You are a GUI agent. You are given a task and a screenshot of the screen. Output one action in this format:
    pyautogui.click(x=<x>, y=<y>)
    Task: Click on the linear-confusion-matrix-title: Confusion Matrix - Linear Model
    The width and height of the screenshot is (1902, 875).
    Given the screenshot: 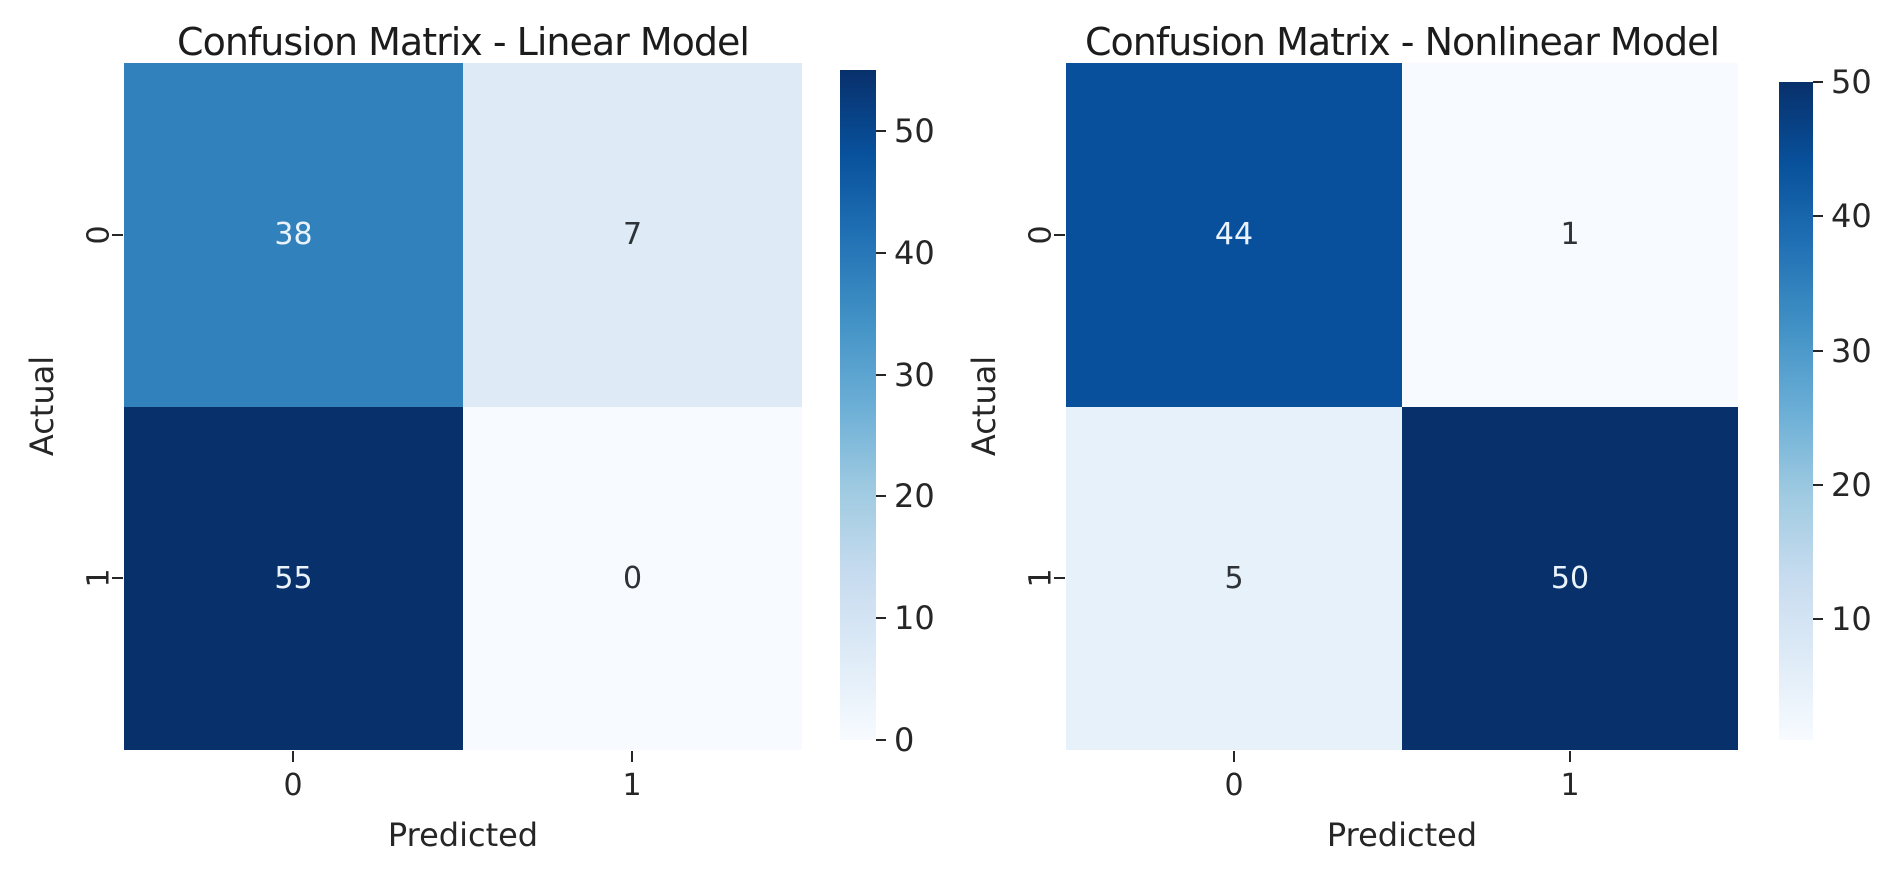 What is the action you would take?
    pyautogui.click(x=463, y=42)
    